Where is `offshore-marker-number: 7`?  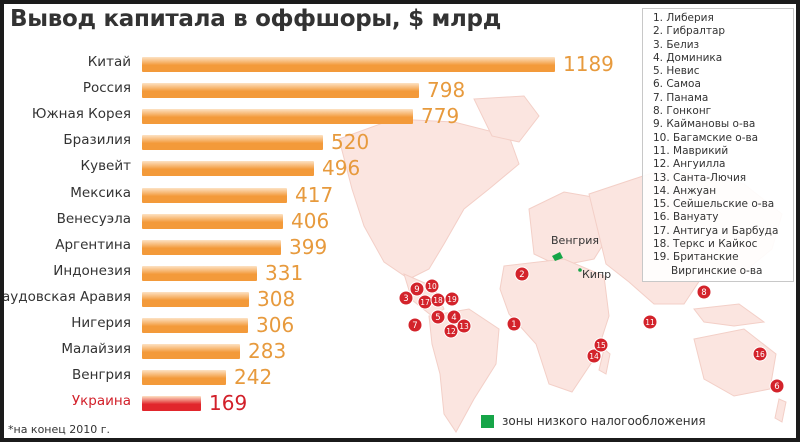
offshore-marker-number: 7 is located at coordinates (414, 326).